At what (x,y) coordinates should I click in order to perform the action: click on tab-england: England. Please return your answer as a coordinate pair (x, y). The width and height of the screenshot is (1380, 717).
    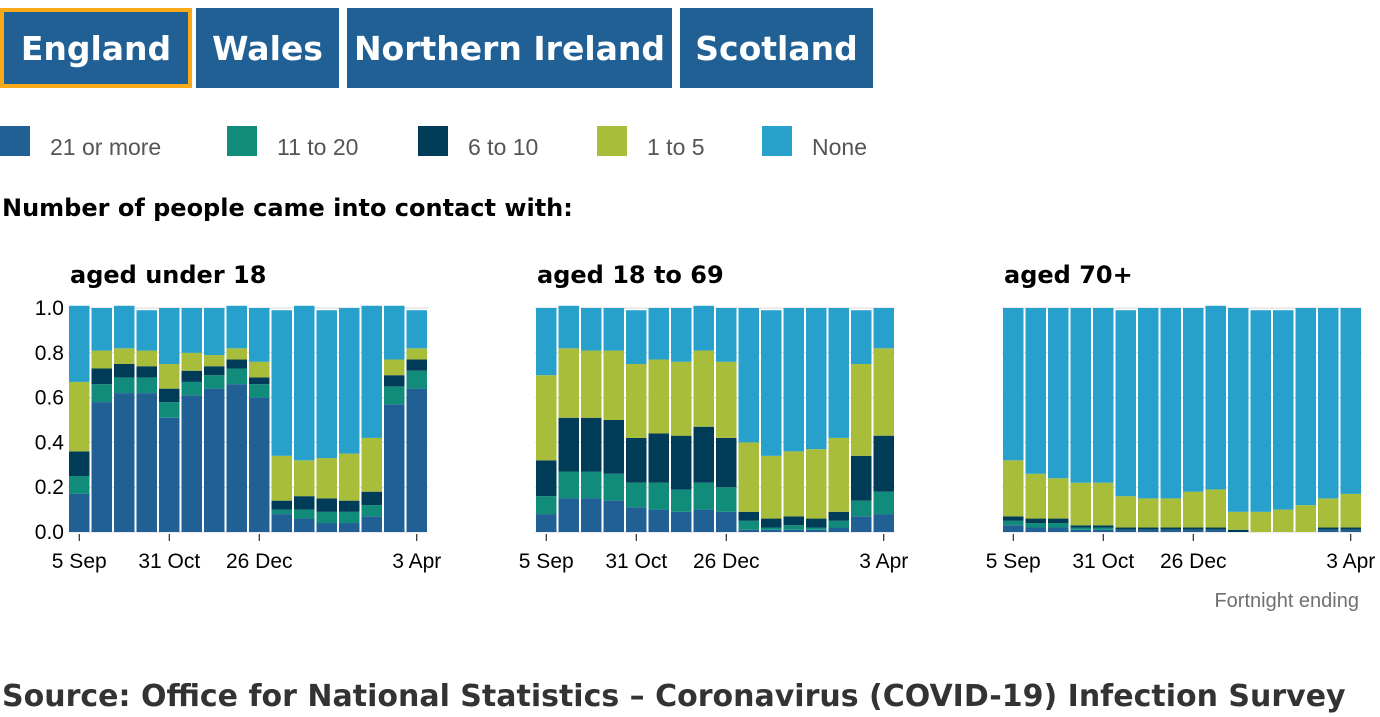
    Looking at the image, I should click on (96, 48).